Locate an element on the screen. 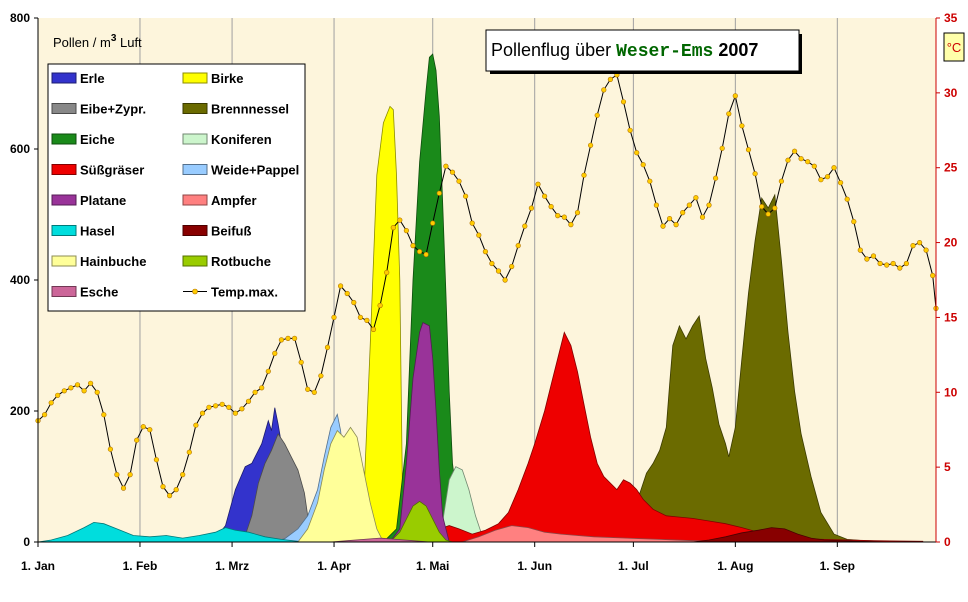  area-rotbuche is located at coordinates (421, 521).